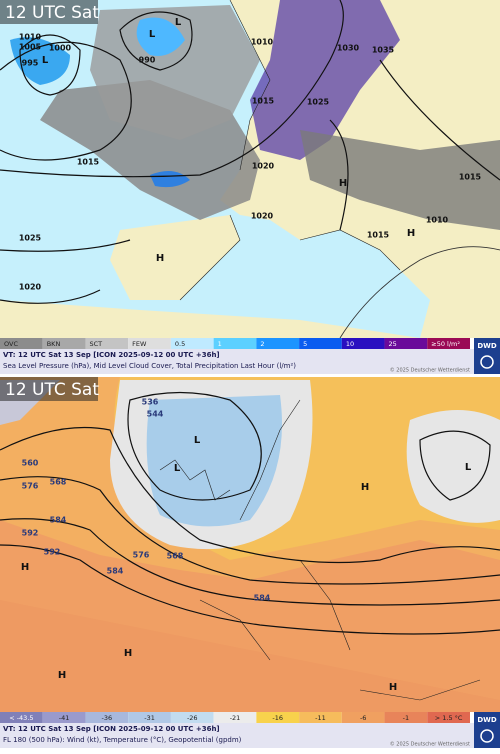 This screenshot has height=754, width=500. I want to click on legend-label: -1, so click(406, 718).